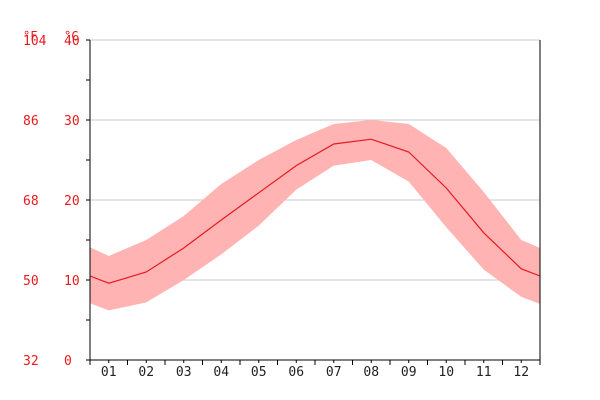 This screenshot has width=600, height=400. Describe the element at coordinates (31, 201) in the screenshot. I see `y-tick-label-fahrenheit: 68` at that location.